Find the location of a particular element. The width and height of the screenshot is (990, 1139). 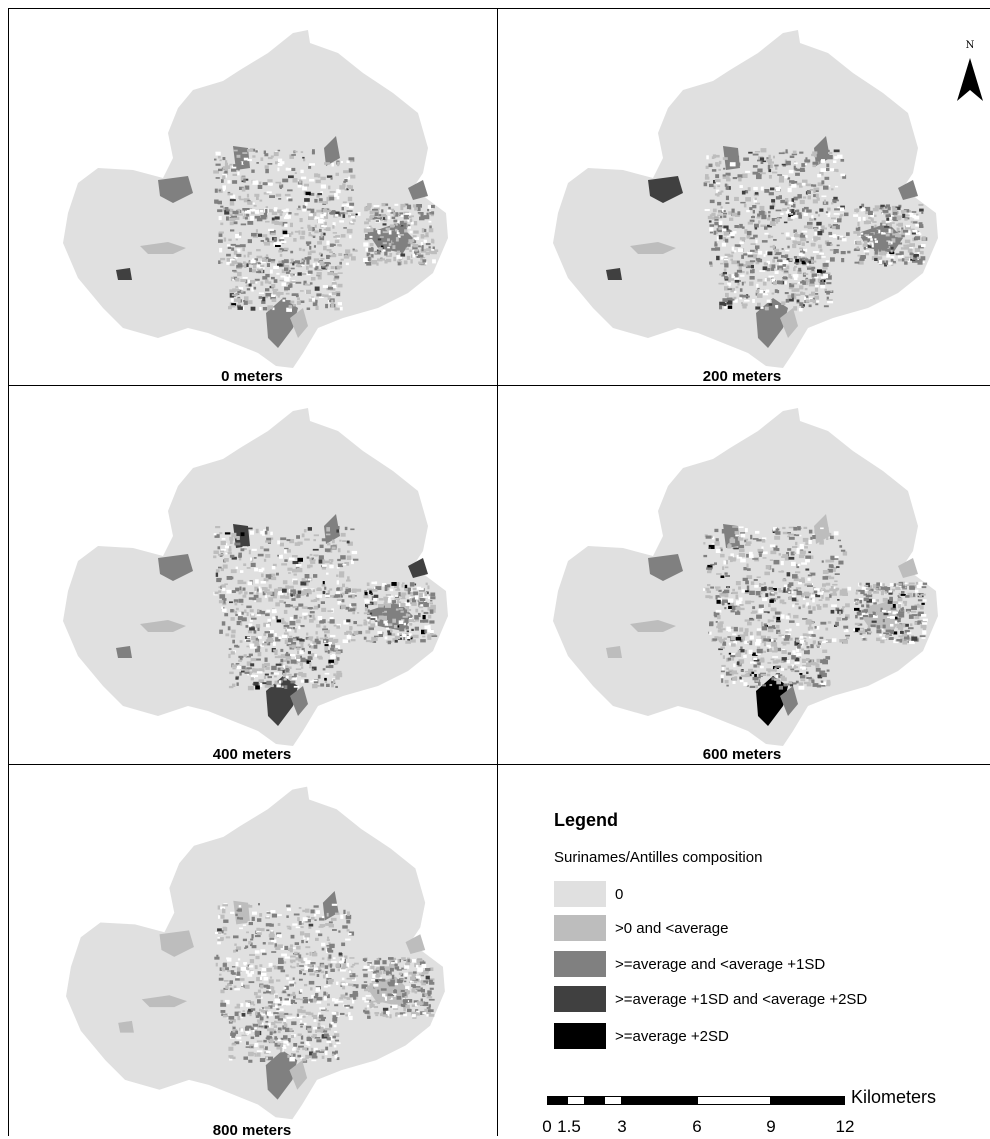

district-west-strip is located at coordinates (653, 248).